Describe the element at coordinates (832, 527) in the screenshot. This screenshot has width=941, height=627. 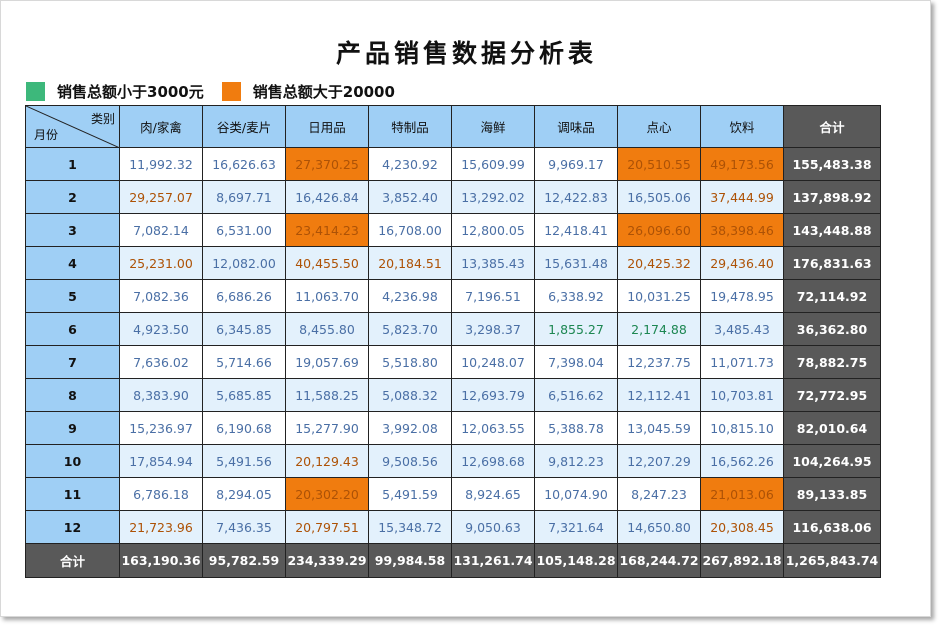
I see `row-total-cell: 116,638.06` at that location.